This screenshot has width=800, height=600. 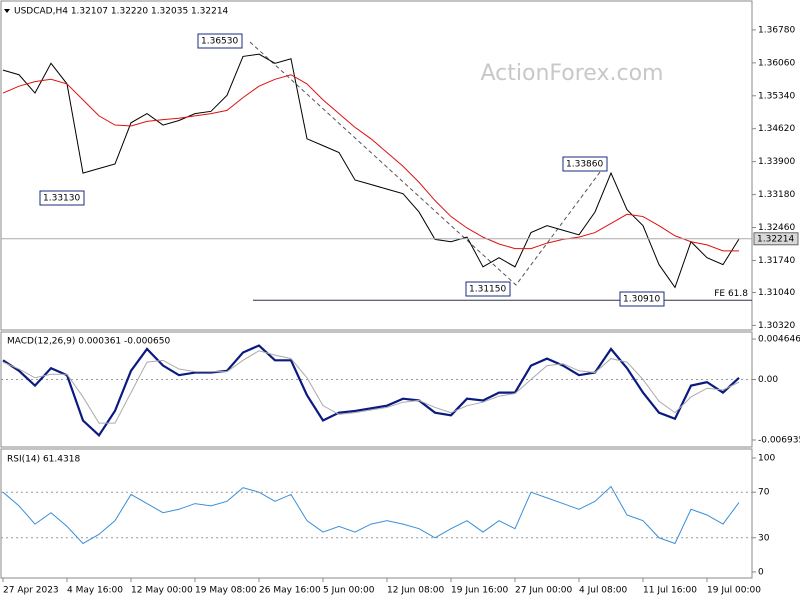 I want to click on x-tick-label: 27 Apr 2023, so click(x=31, y=591).